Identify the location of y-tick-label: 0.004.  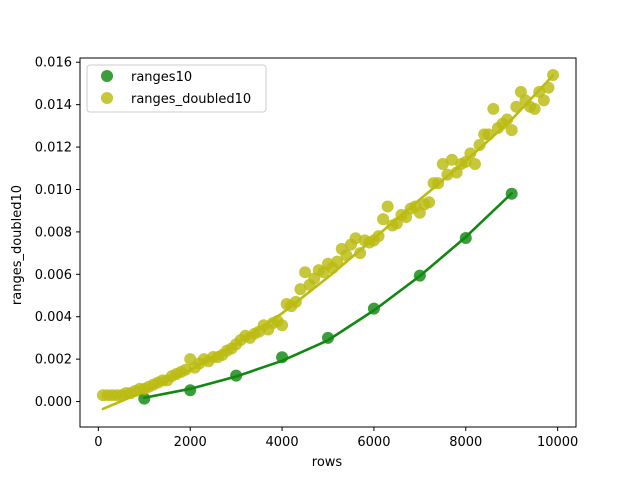
(53, 317).